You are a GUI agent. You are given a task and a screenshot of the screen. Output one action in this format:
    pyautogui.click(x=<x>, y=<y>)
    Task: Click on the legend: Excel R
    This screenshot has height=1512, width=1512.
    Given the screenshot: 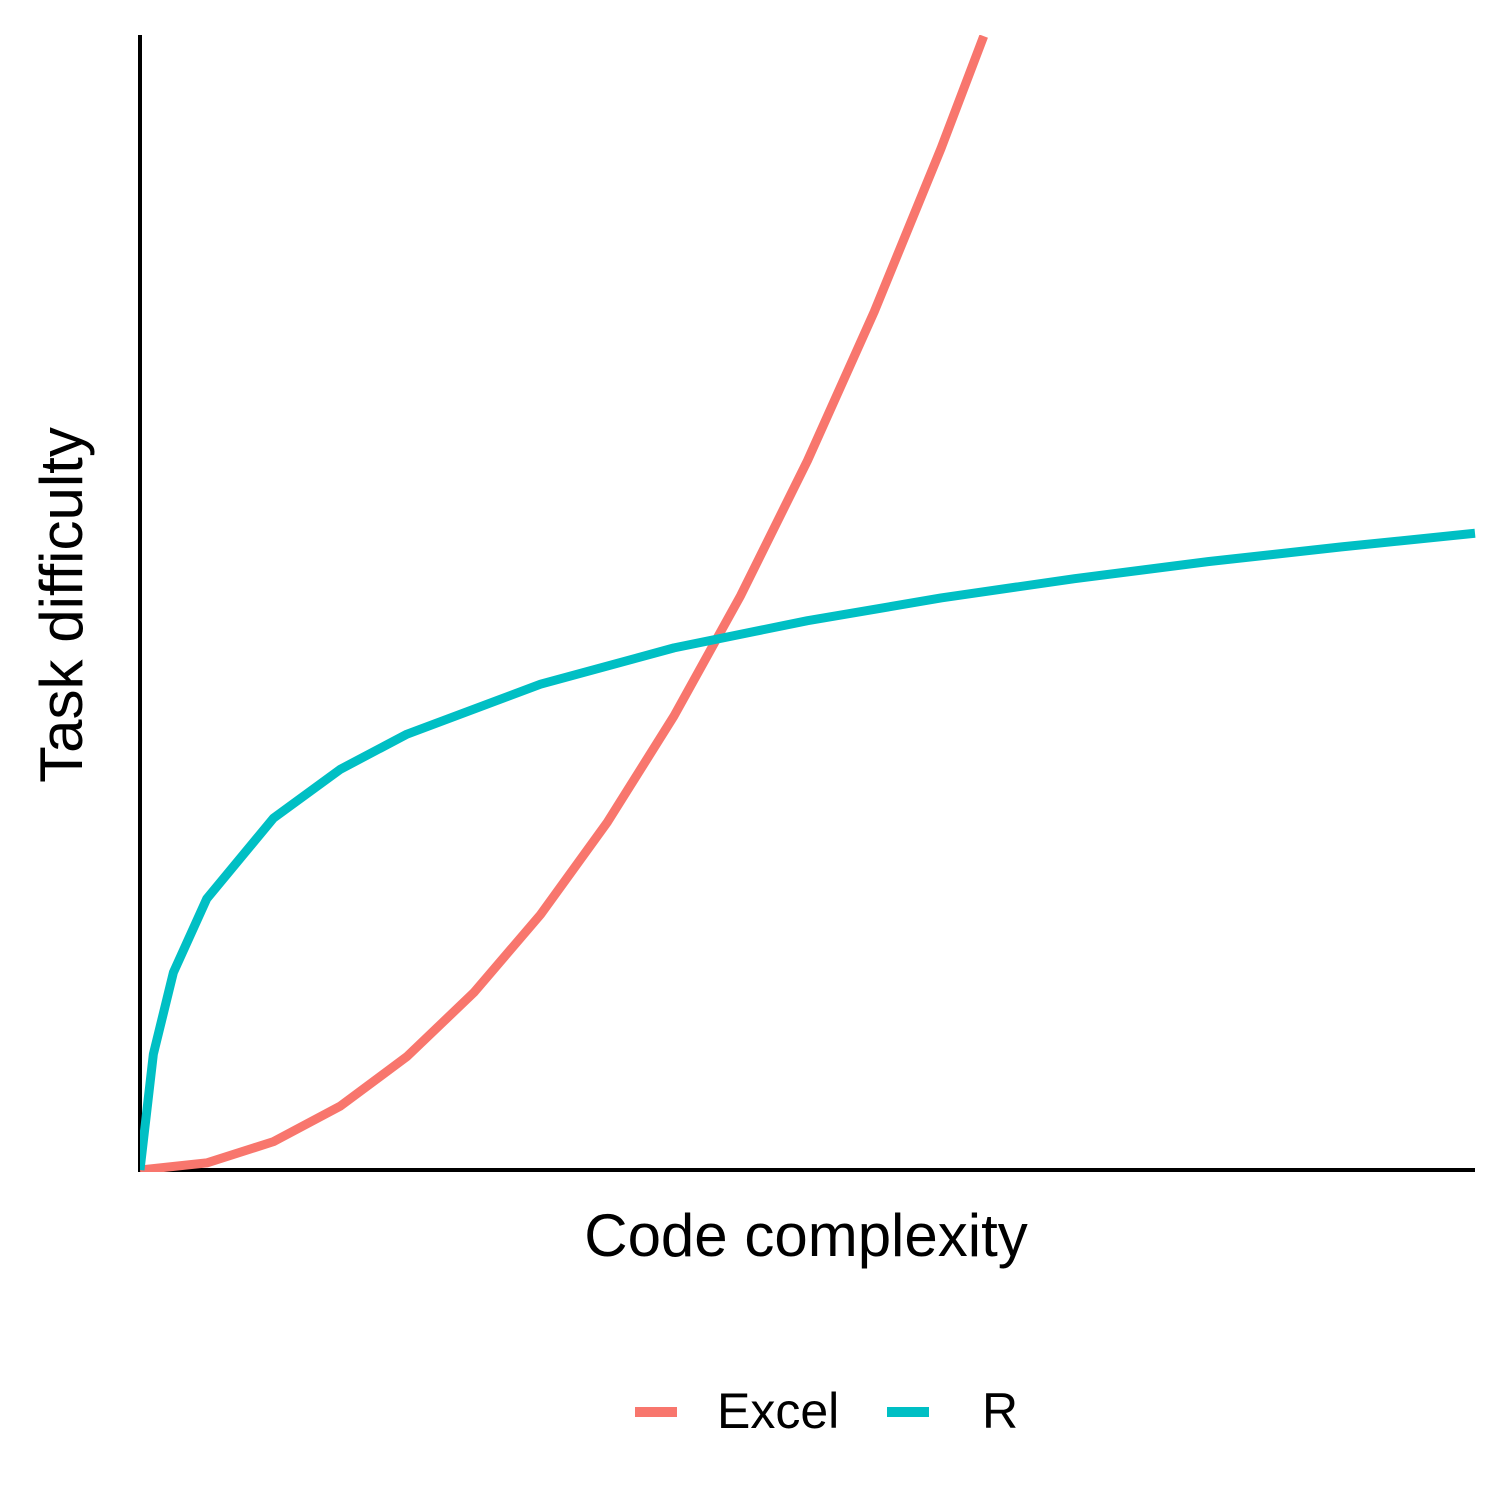 What is the action you would take?
    pyautogui.click(x=826, y=1411)
    